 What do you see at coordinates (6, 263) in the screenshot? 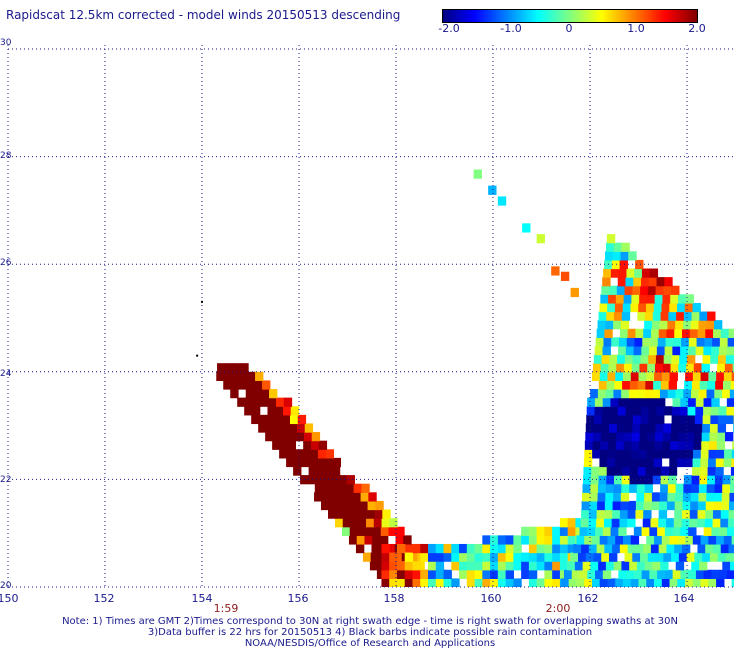
I see `lat-label: 26` at bounding box center [6, 263].